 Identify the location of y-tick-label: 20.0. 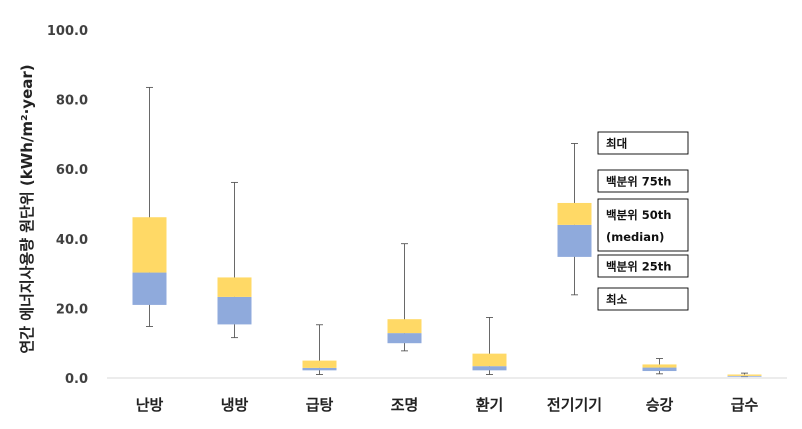
(72, 309).